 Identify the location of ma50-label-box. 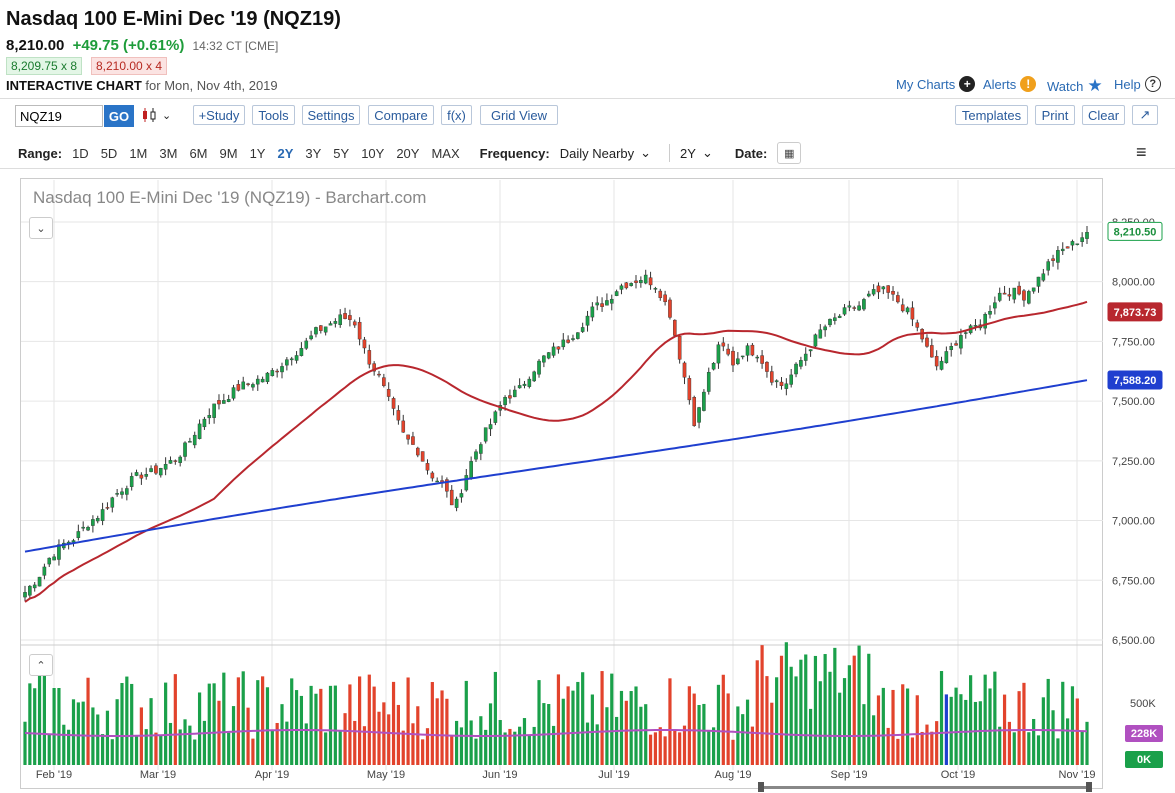
(1135, 312).